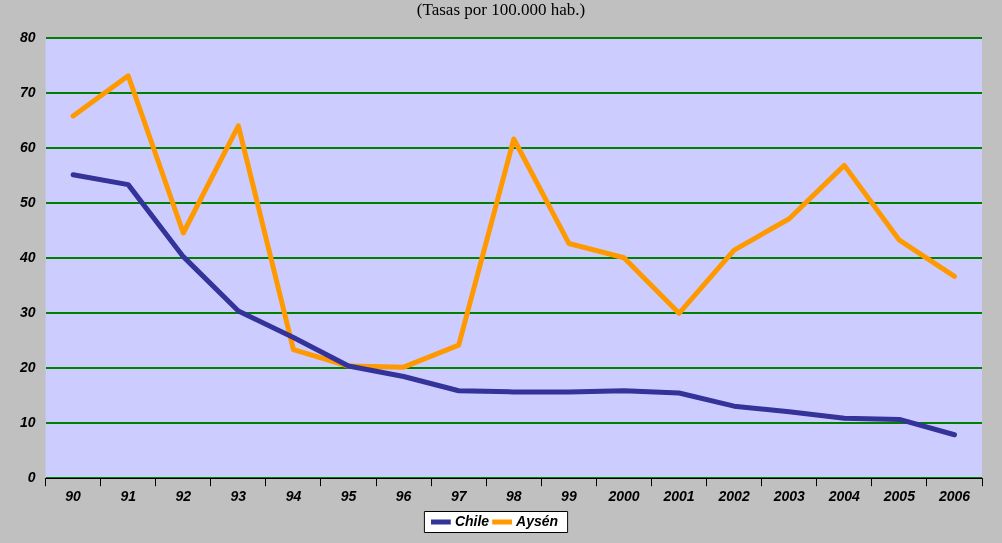  Describe the element at coordinates (31, 477) in the screenshot. I see `y-tick-label: 0` at that location.